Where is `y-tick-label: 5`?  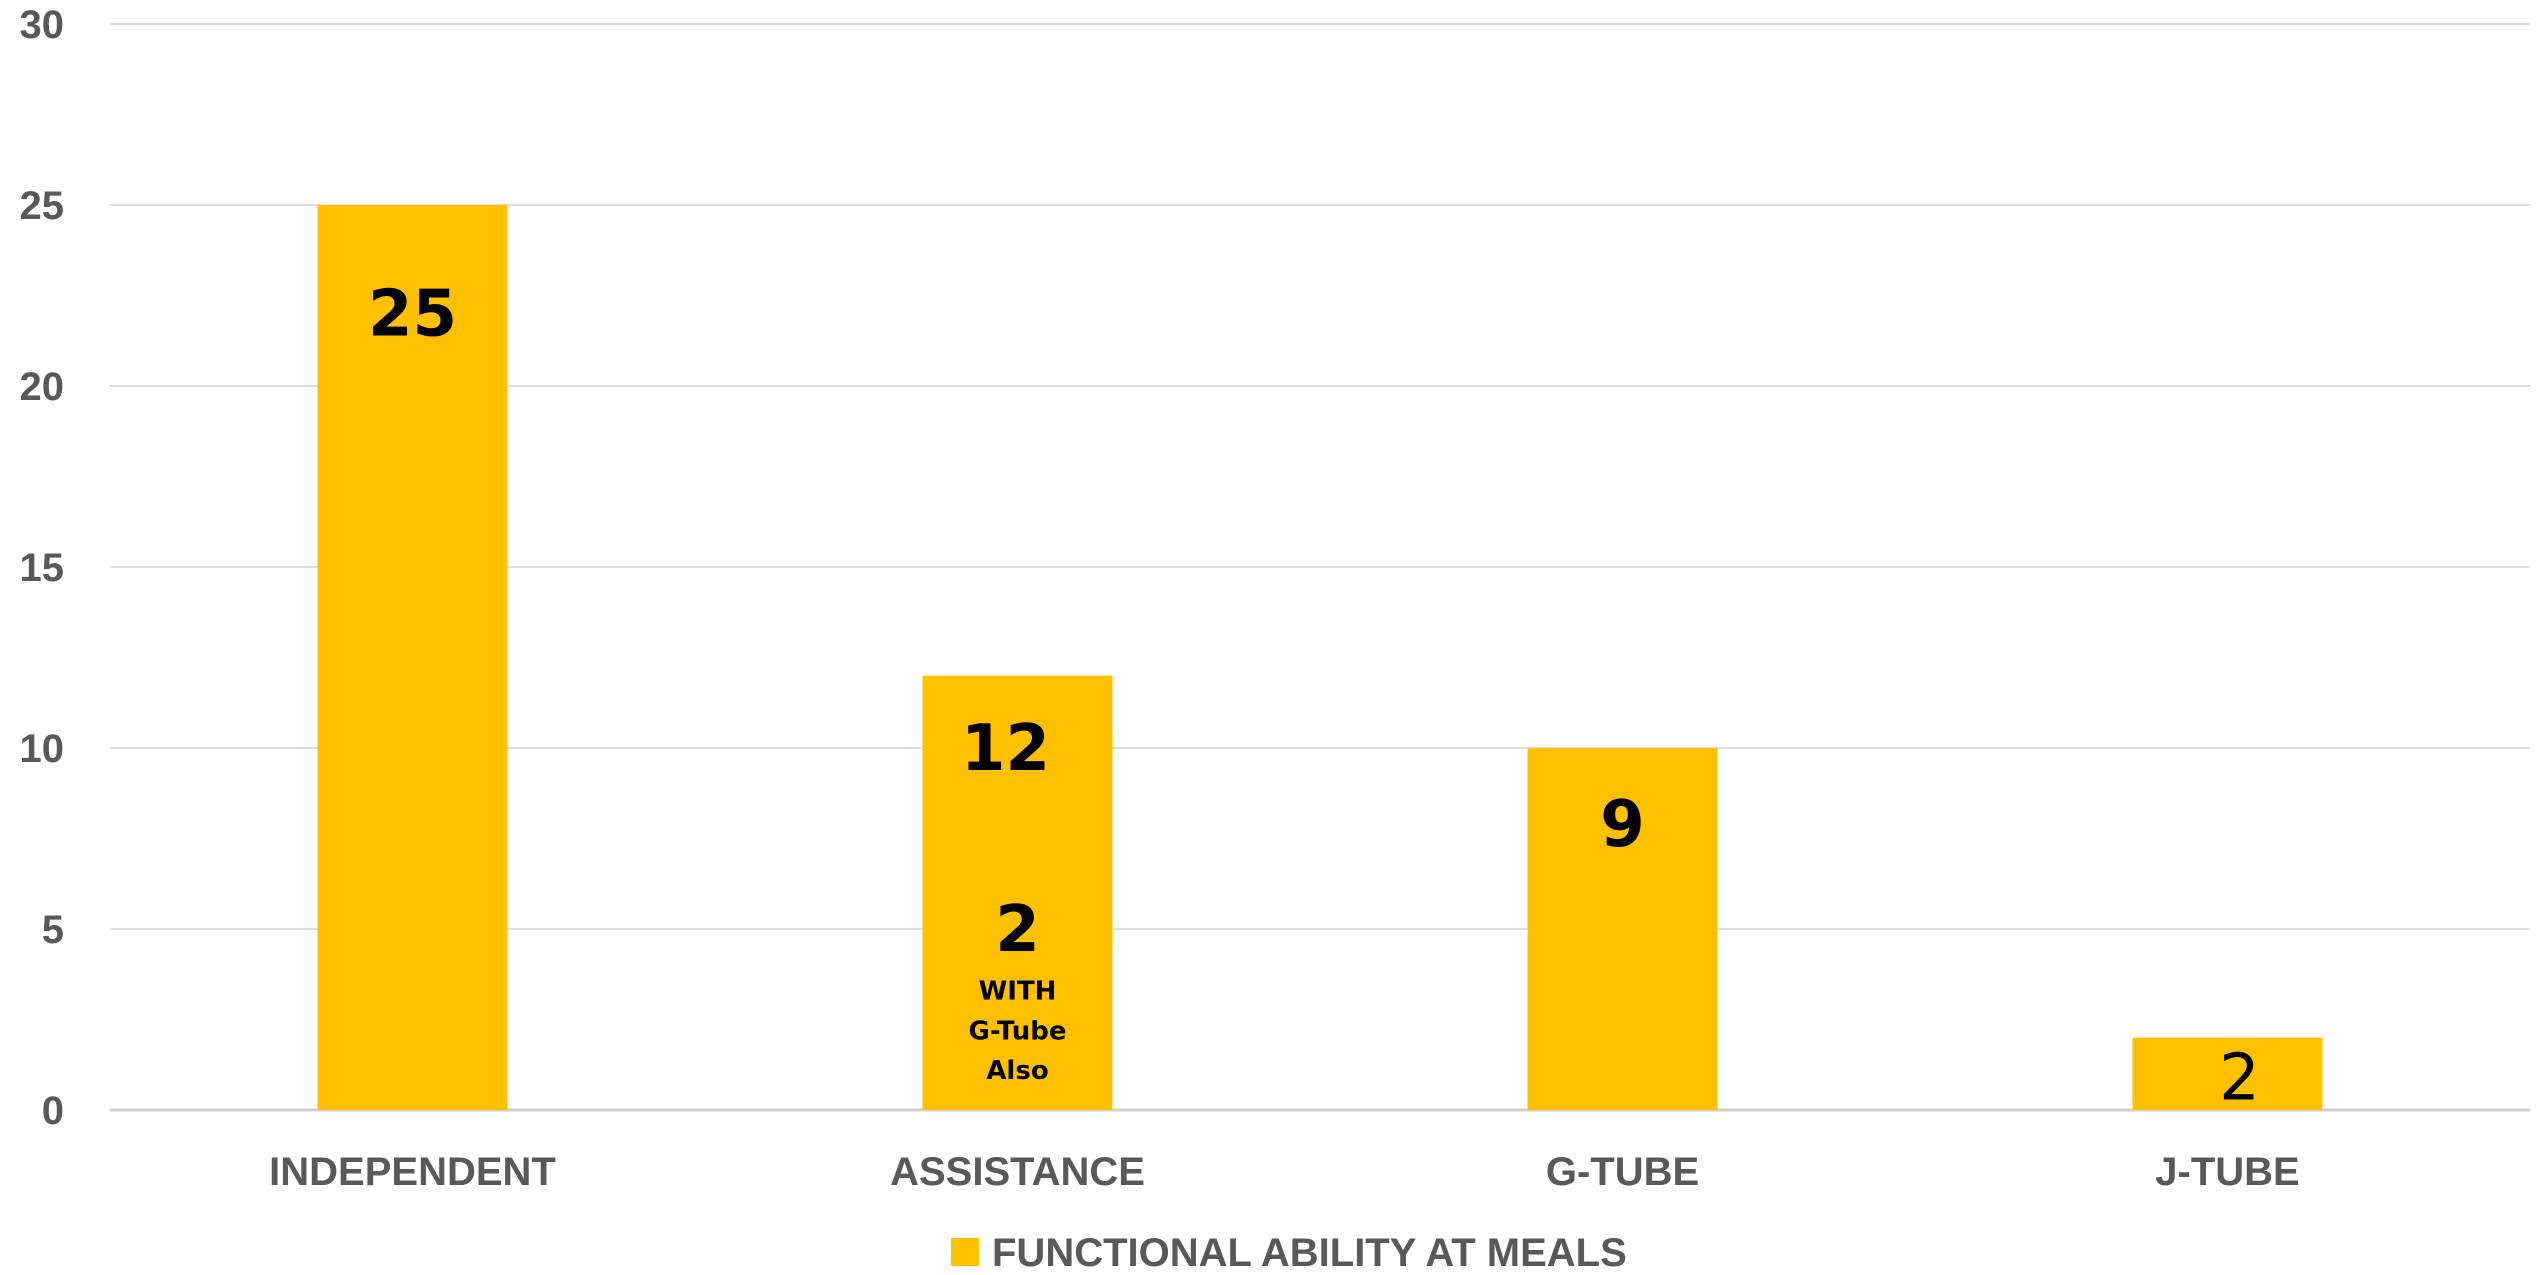 y-tick-label: 5 is located at coordinates (53, 930).